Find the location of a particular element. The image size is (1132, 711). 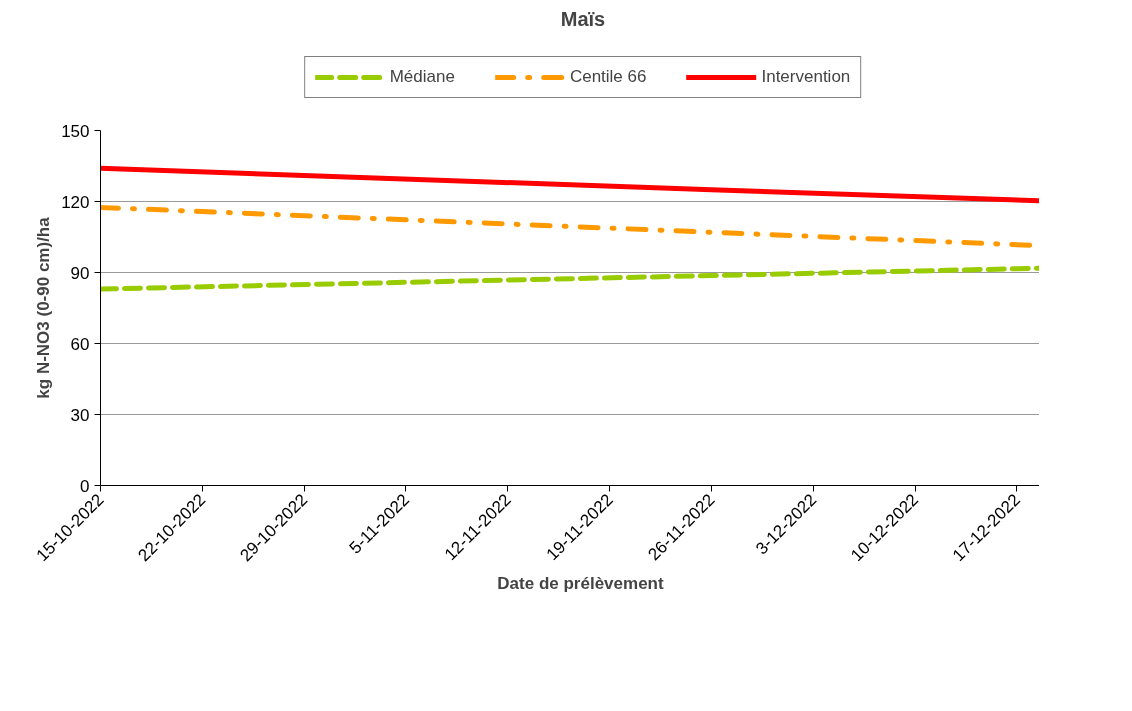

y-tick-label: 150 is located at coordinates (75, 131).